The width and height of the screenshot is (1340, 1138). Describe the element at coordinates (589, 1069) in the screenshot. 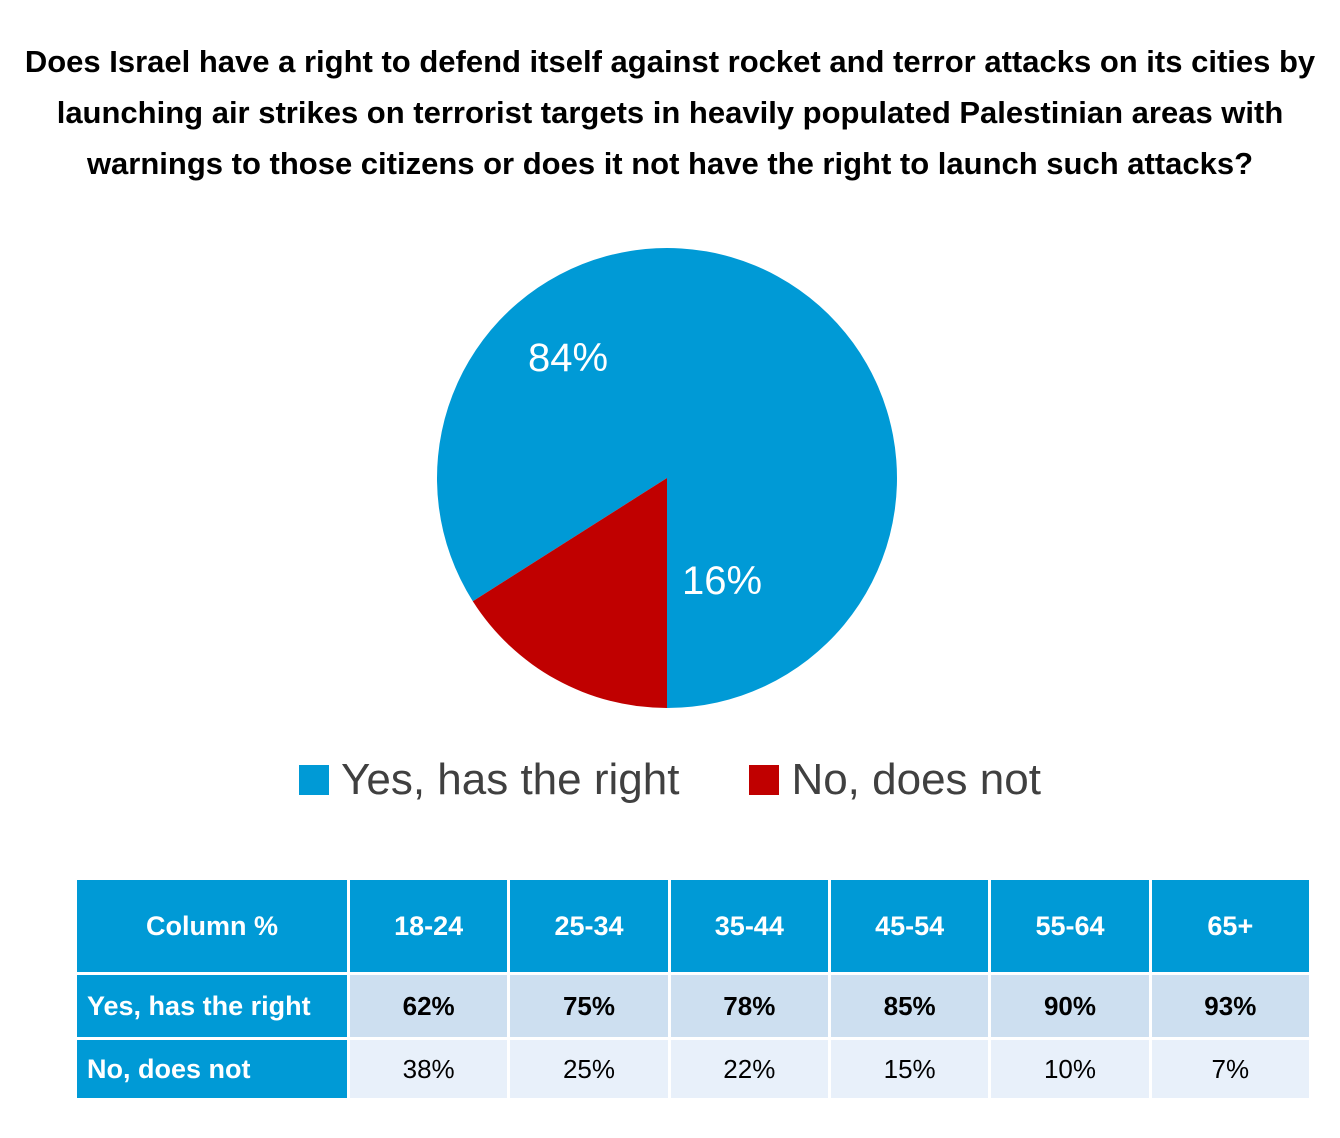

I see `table-cell: 25%` at that location.